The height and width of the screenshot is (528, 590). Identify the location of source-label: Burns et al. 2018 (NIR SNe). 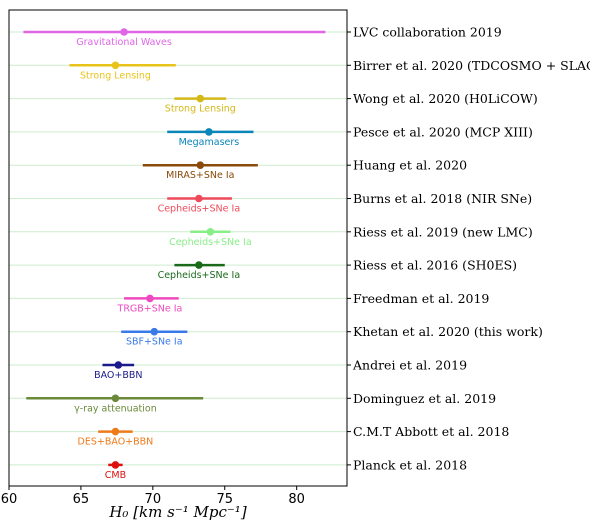
(442, 198).